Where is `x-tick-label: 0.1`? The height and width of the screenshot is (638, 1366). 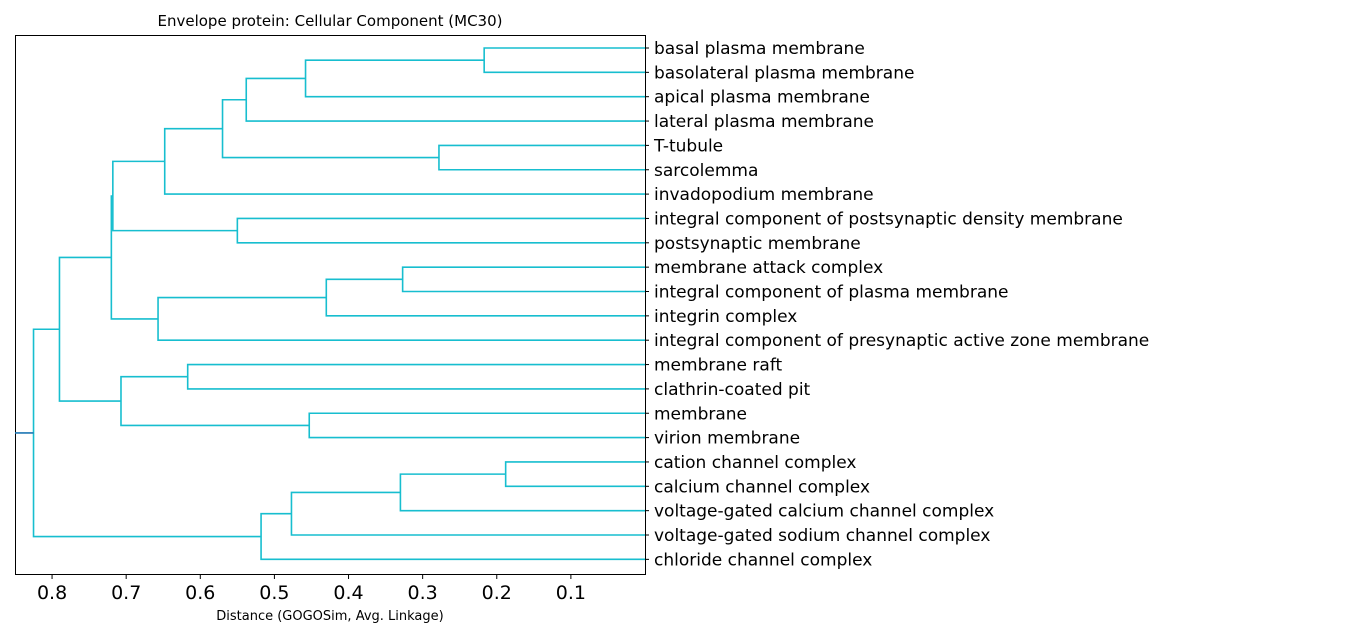 x-tick-label: 0.1 is located at coordinates (571, 593).